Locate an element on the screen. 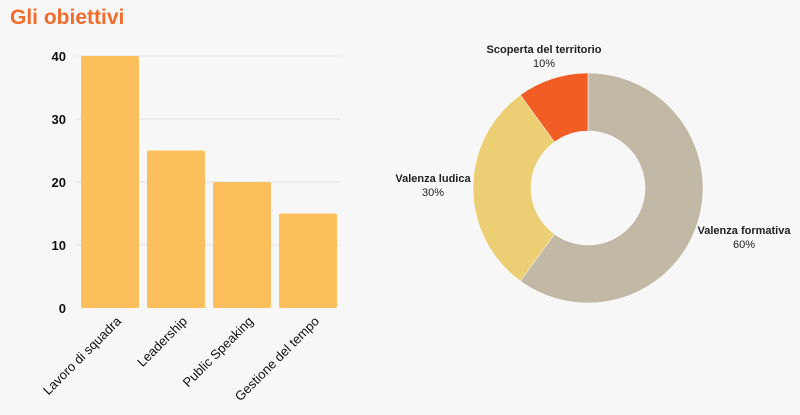  x-tick-label: Public Speaking is located at coordinates (218, 352).